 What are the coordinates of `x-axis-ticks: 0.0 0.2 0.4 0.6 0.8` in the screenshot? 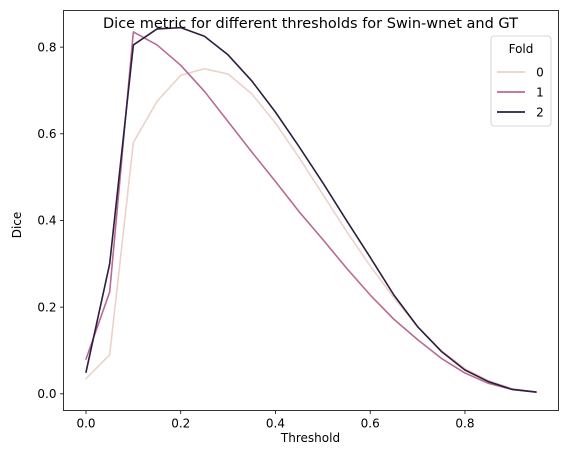 It's located at (275, 420).